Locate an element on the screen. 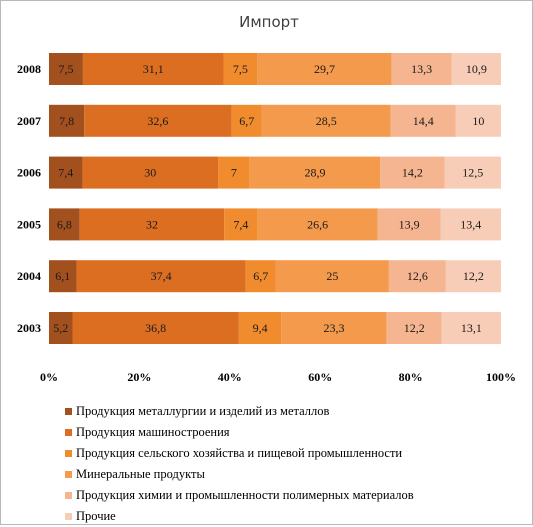  data-label-2004-series-2: 37,4 is located at coordinates (161, 276).